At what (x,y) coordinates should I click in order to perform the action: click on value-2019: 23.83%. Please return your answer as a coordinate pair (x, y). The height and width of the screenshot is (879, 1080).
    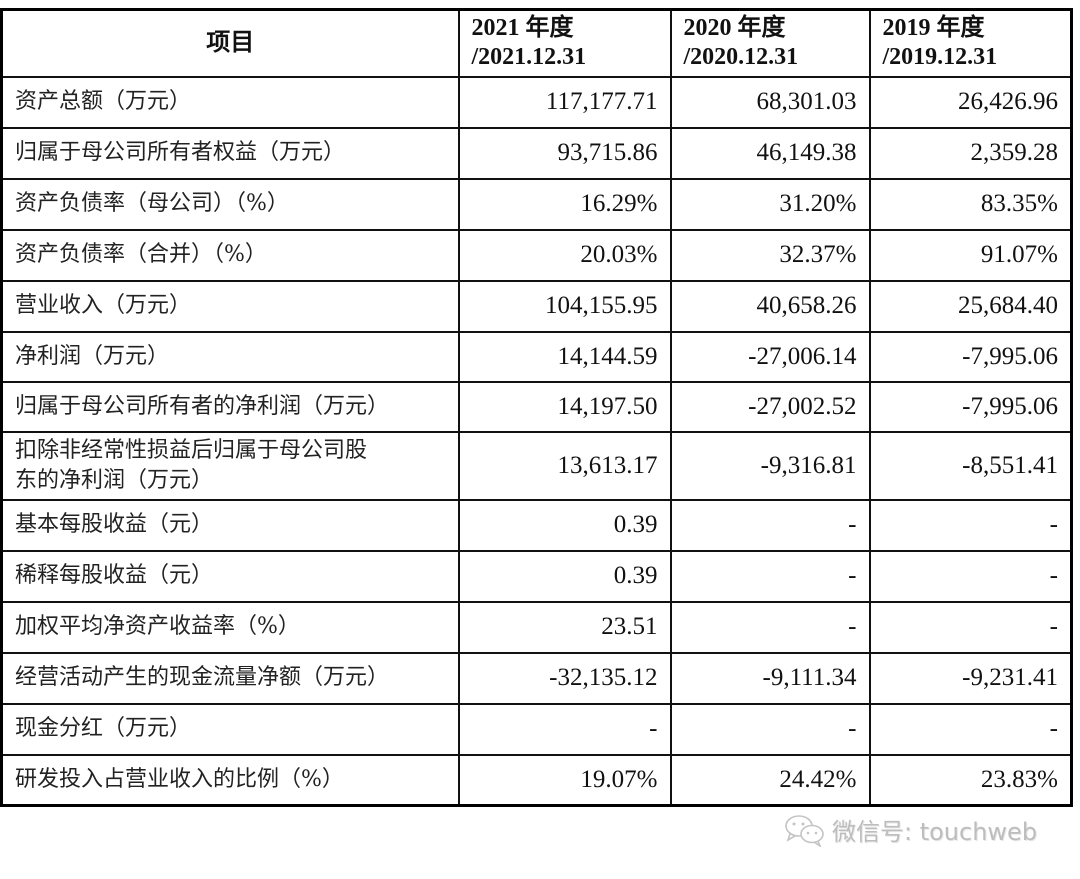
    Looking at the image, I should click on (970, 780).